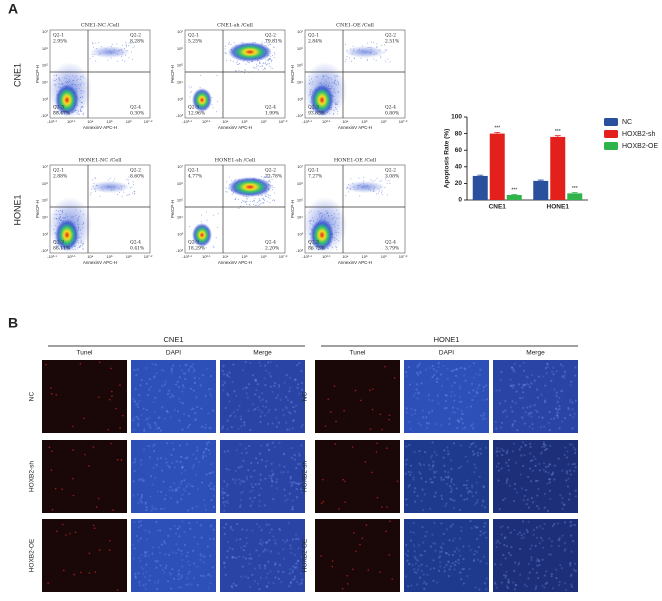 Image resolution: width=662 pixels, height=601 pixels. What do you see at coordinates (45, 65) in the screenshot?
I see `y-tick-label: 10⁵` at bounding box center [45, 65].